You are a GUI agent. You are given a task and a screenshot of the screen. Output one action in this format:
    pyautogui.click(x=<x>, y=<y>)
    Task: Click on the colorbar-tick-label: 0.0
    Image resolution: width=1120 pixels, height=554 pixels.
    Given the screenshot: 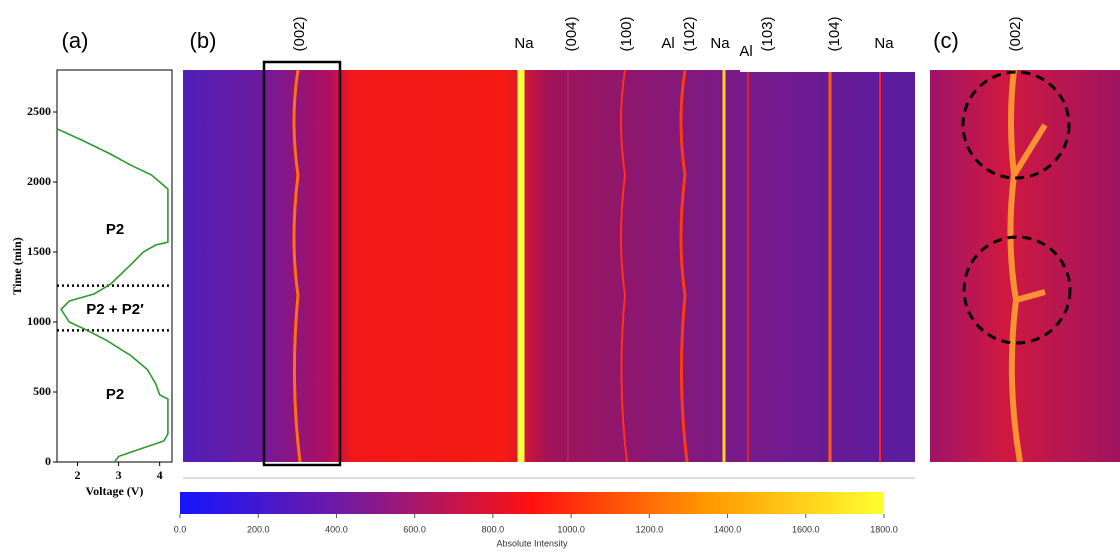 What is the action you would take?
    pyautogui.click(x=180, y=529)
    